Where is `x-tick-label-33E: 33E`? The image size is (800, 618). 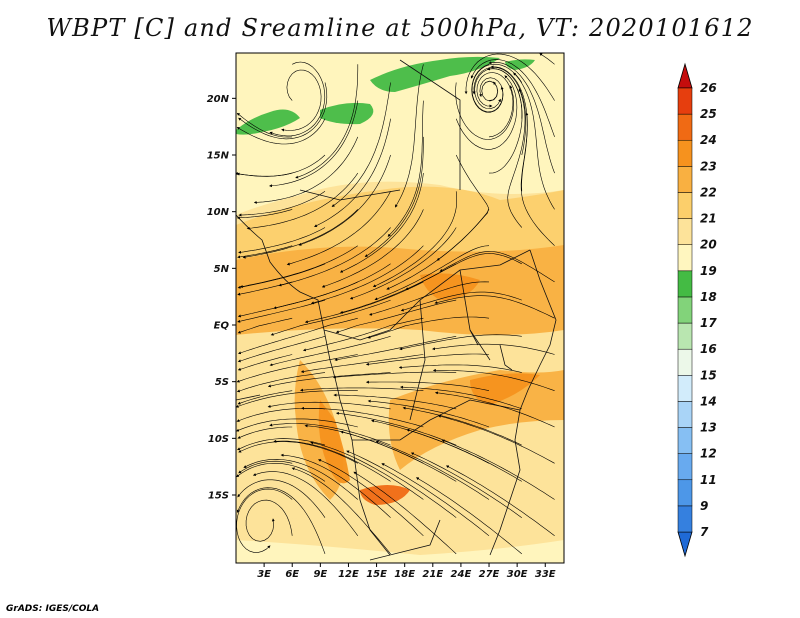 x-tick-label-33E: 33E is located at coordinates (545, 574).